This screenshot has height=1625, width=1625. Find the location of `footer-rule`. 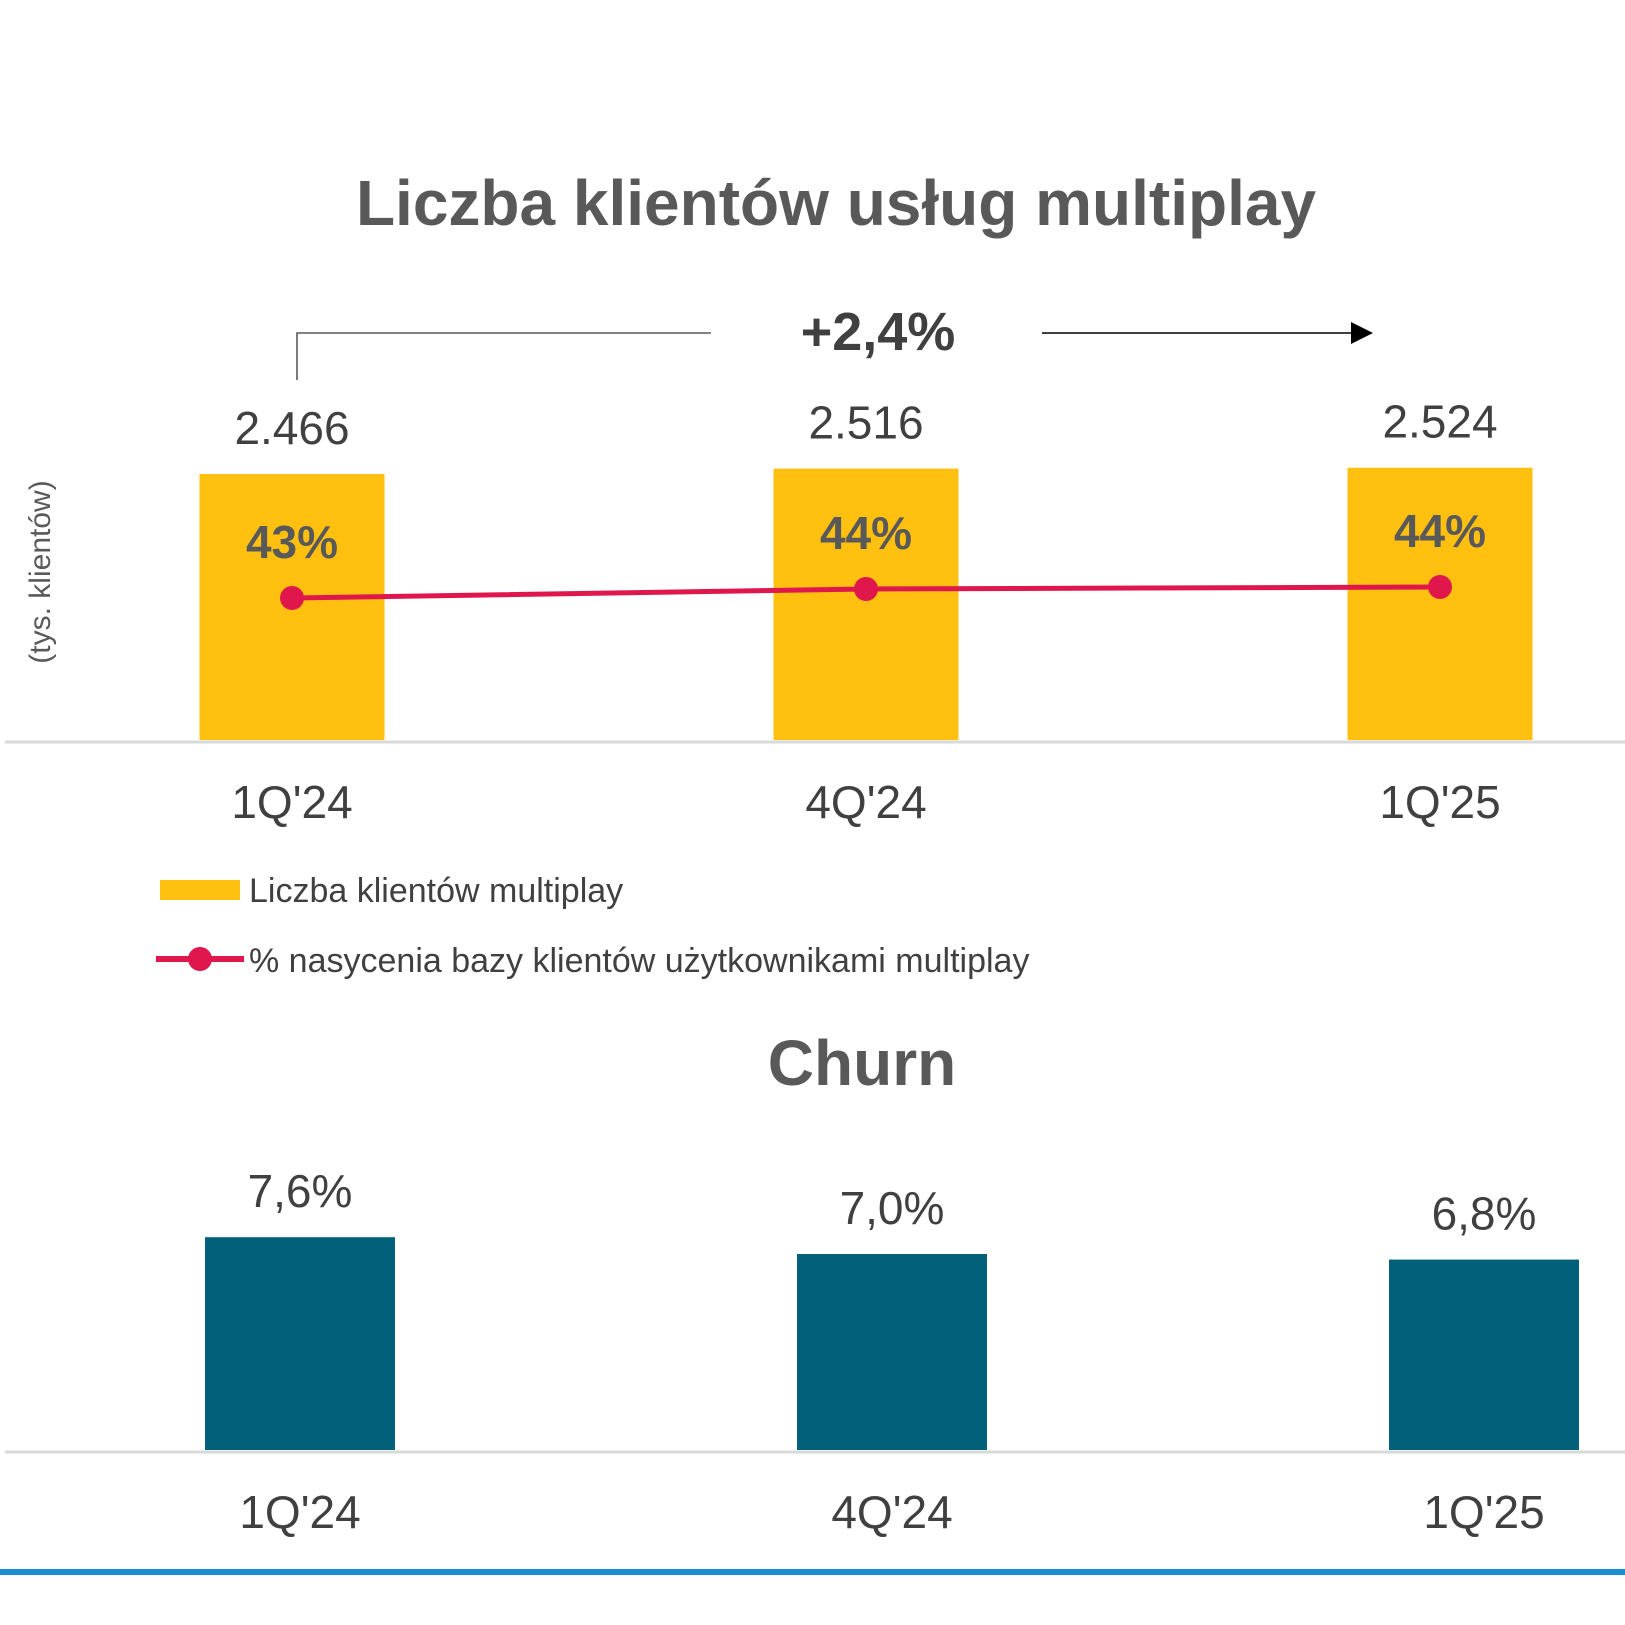

footer-rule is located at coordinates (812, 1572).